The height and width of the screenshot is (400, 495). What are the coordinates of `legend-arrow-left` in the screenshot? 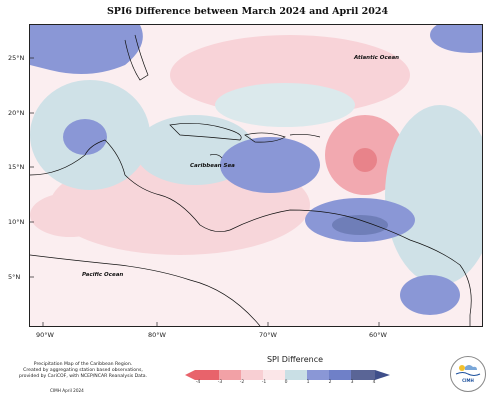 It's located at (190, 375).